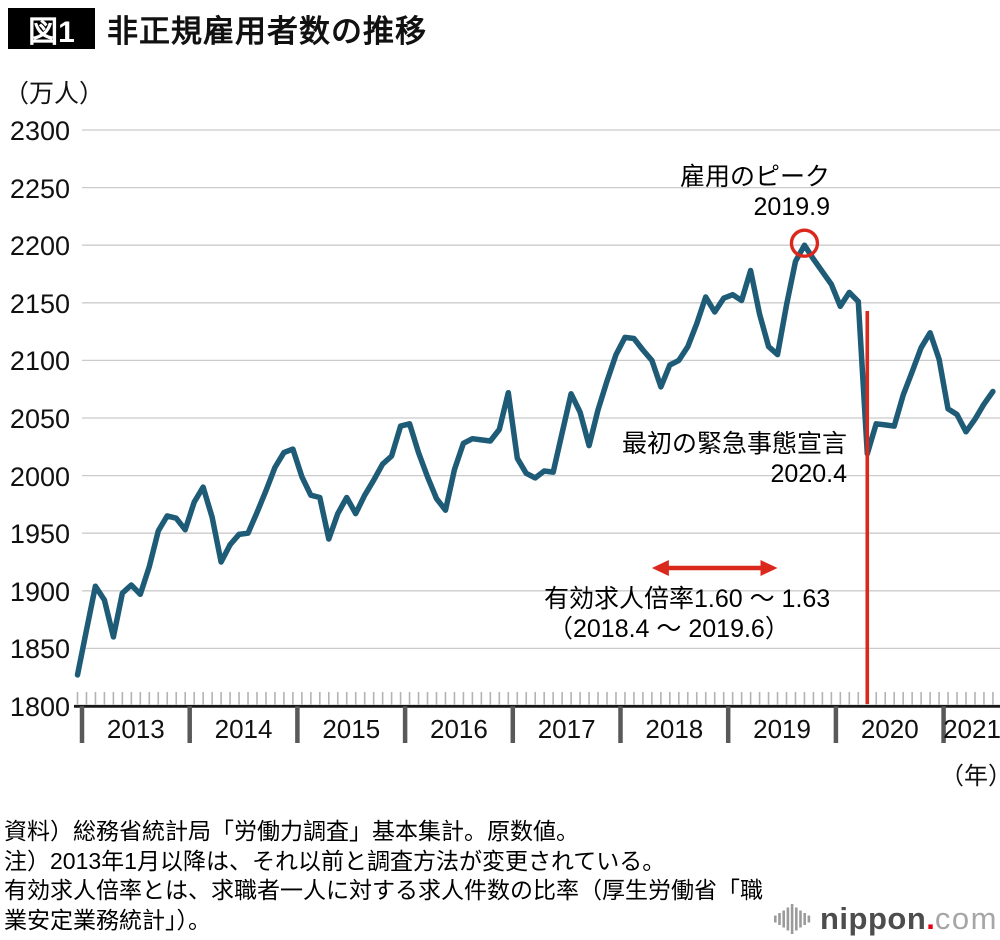 The image size is (1000, 940). I want to click on figure-title: 図1 非正規雇用者数の推移, so click(217, 28).